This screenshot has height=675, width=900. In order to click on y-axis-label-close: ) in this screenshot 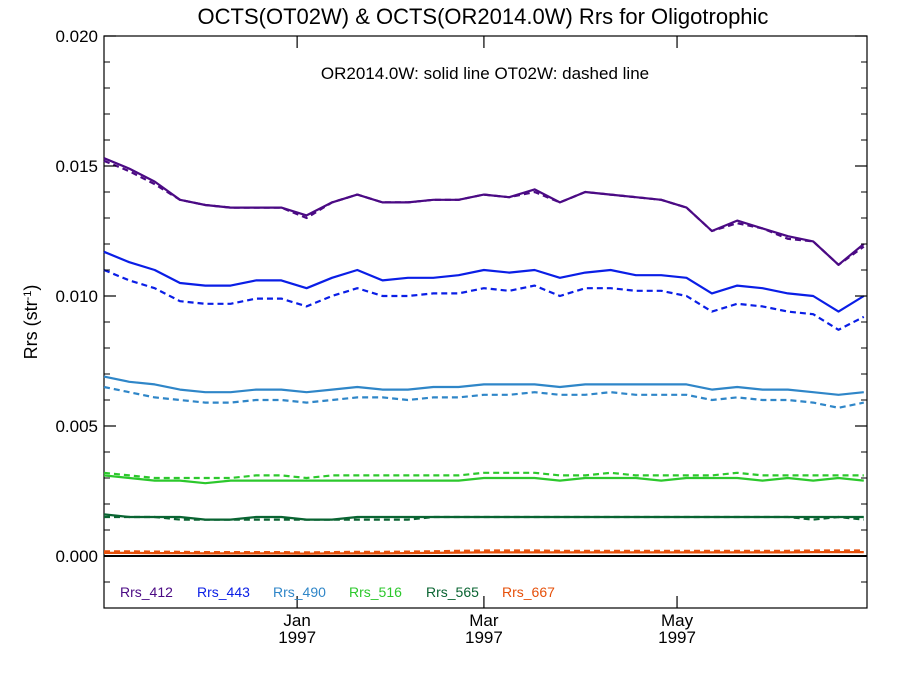, I will do `click(31, 288)`.